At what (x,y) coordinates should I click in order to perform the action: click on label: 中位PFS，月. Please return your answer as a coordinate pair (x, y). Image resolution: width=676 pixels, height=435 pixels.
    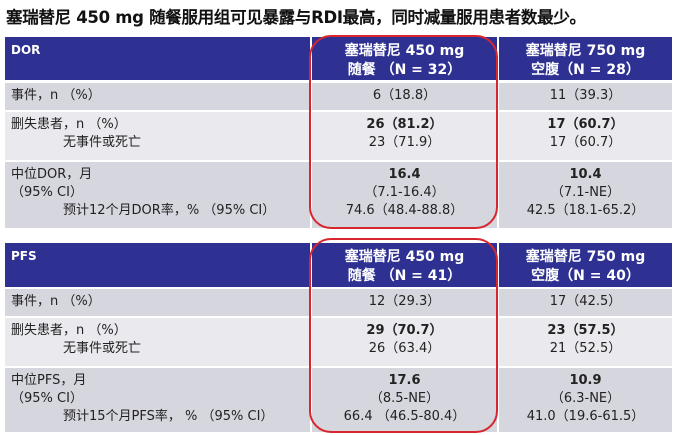
    Looking at the image, I should click on (49, 380).